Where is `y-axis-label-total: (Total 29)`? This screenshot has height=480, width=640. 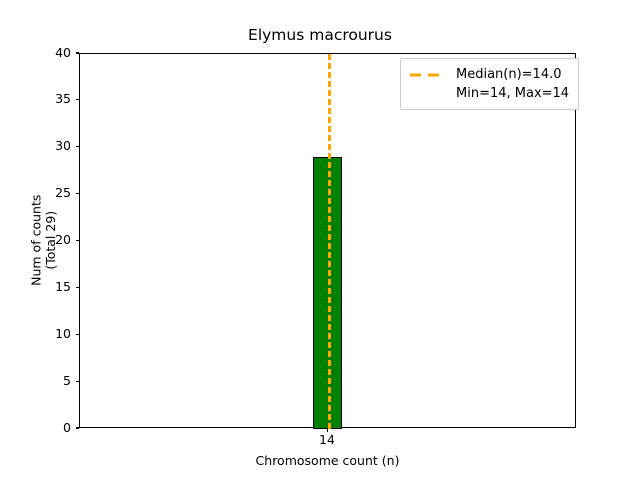 y-axis-label-total: (Total 29) is located at coordinates (50, 240).